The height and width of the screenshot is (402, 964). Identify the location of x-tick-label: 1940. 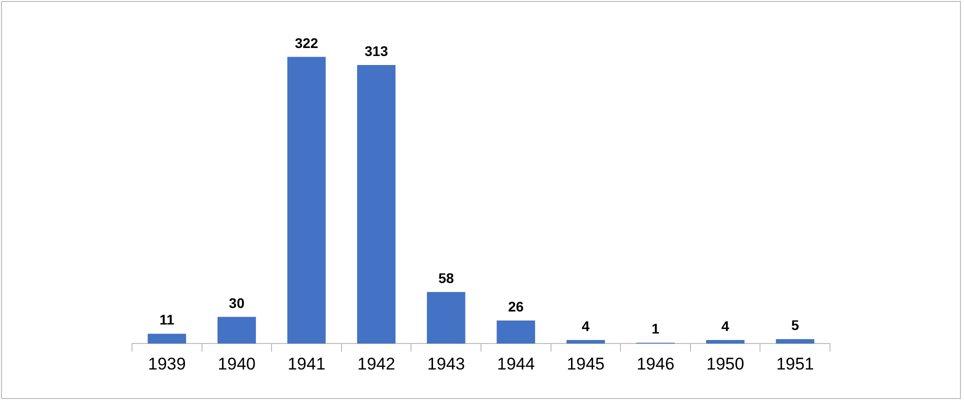
(237, 364).